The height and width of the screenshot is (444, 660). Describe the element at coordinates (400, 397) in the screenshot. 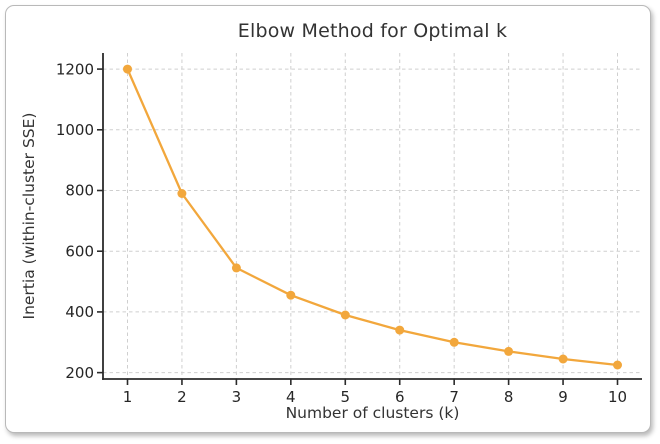

I see `x-tick-label: 6` at that location.